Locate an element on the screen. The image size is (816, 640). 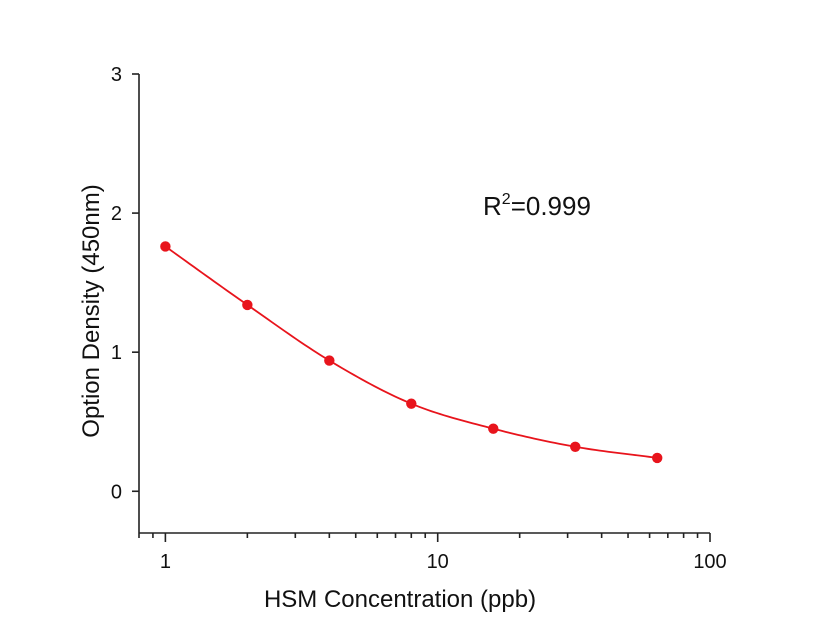
y-axis: 0 1 2 3 is located at coordinates (125, 298).